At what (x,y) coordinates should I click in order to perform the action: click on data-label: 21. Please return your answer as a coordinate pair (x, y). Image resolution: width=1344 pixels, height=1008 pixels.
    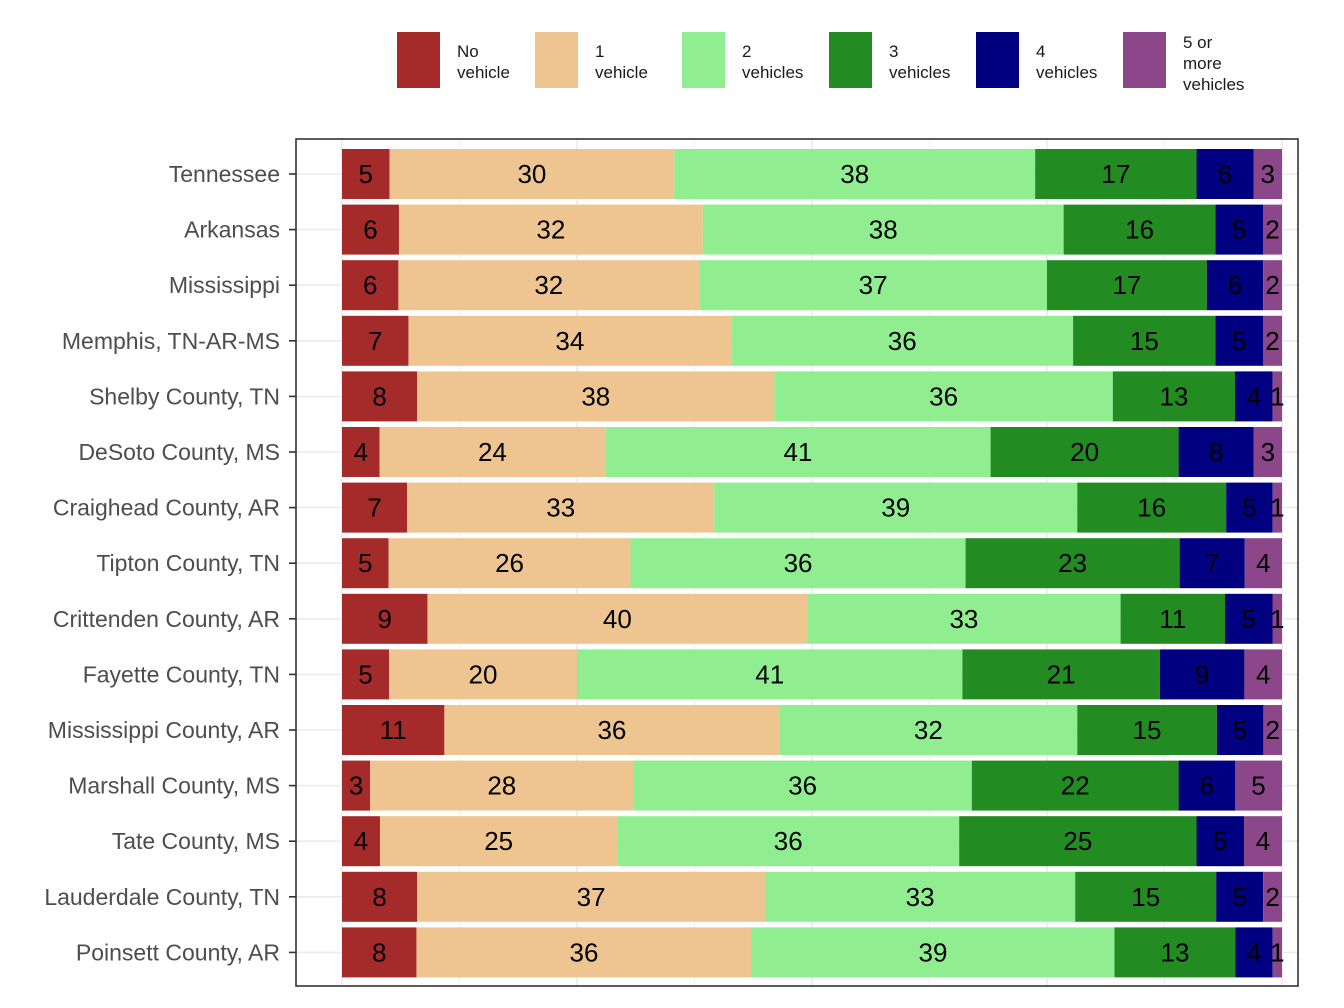
    Looking at the image, I should click on (1061, 674).